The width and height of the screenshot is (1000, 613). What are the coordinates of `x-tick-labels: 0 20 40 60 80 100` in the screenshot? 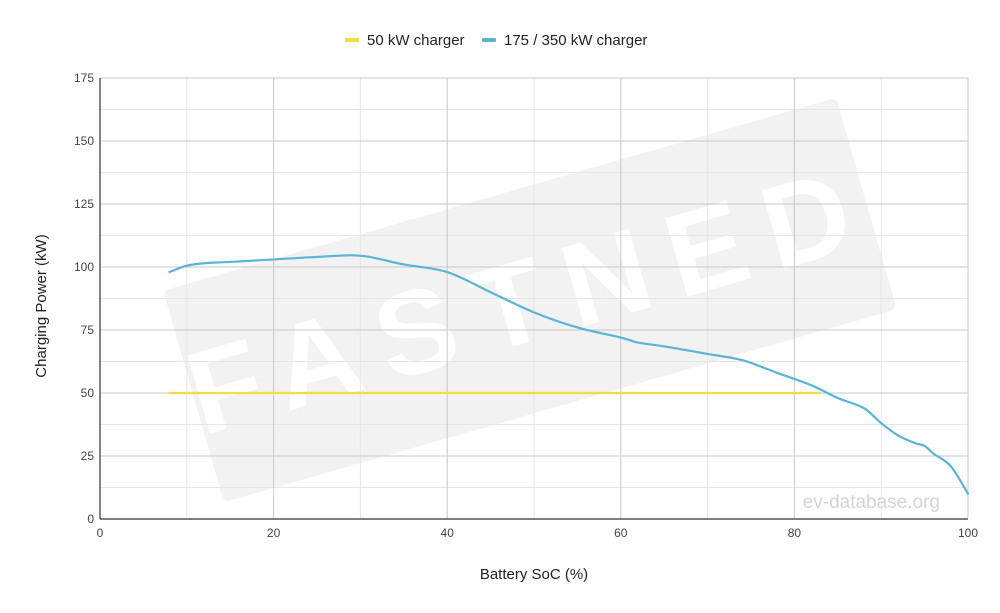 It's located at (538, 533).